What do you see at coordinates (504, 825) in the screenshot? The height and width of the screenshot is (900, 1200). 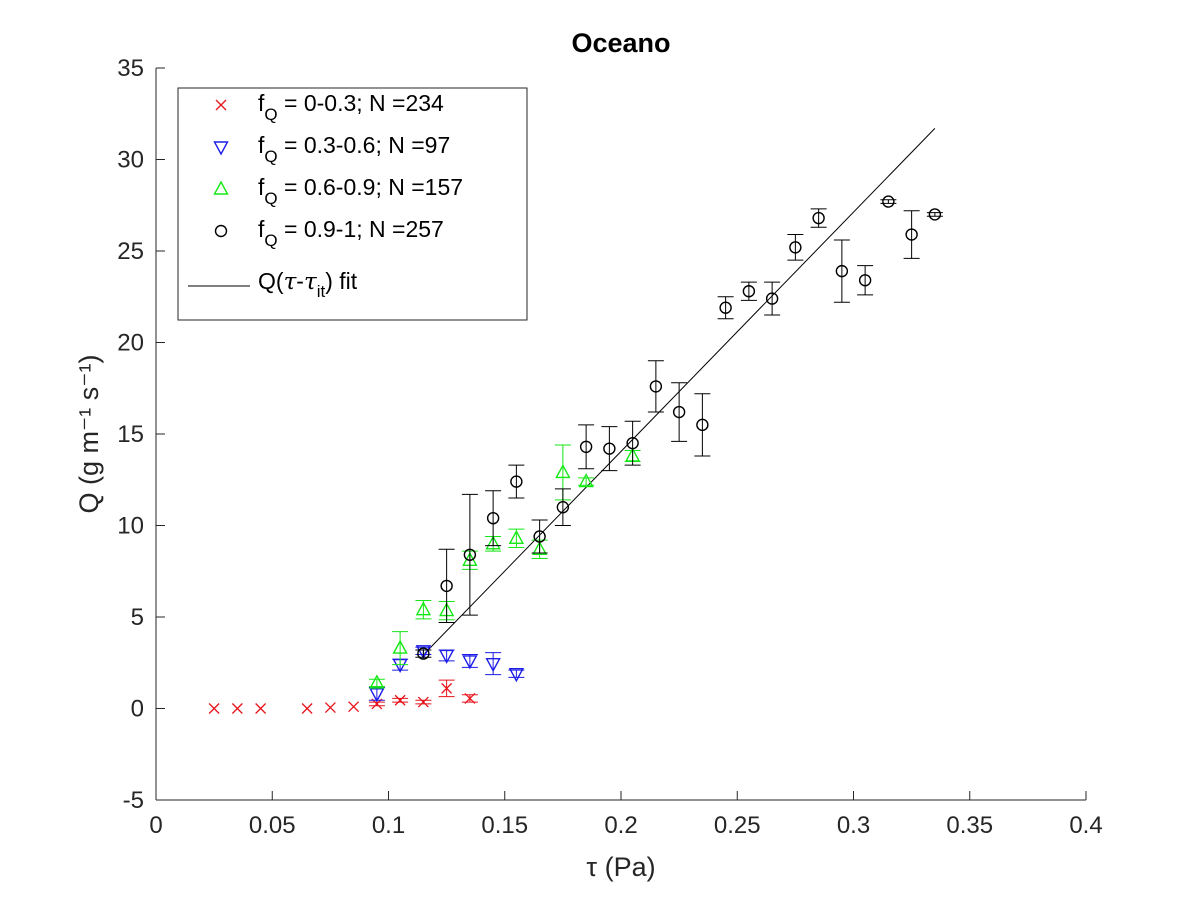 I see `x-tick-label: 0.15` at bounding box center [504, 825].